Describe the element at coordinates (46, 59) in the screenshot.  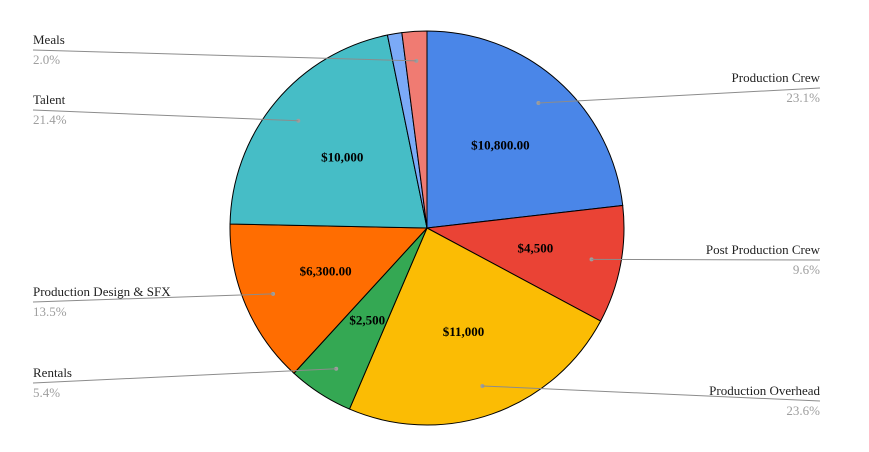
I see `legend-percent-meals: 2.0%` at that location.